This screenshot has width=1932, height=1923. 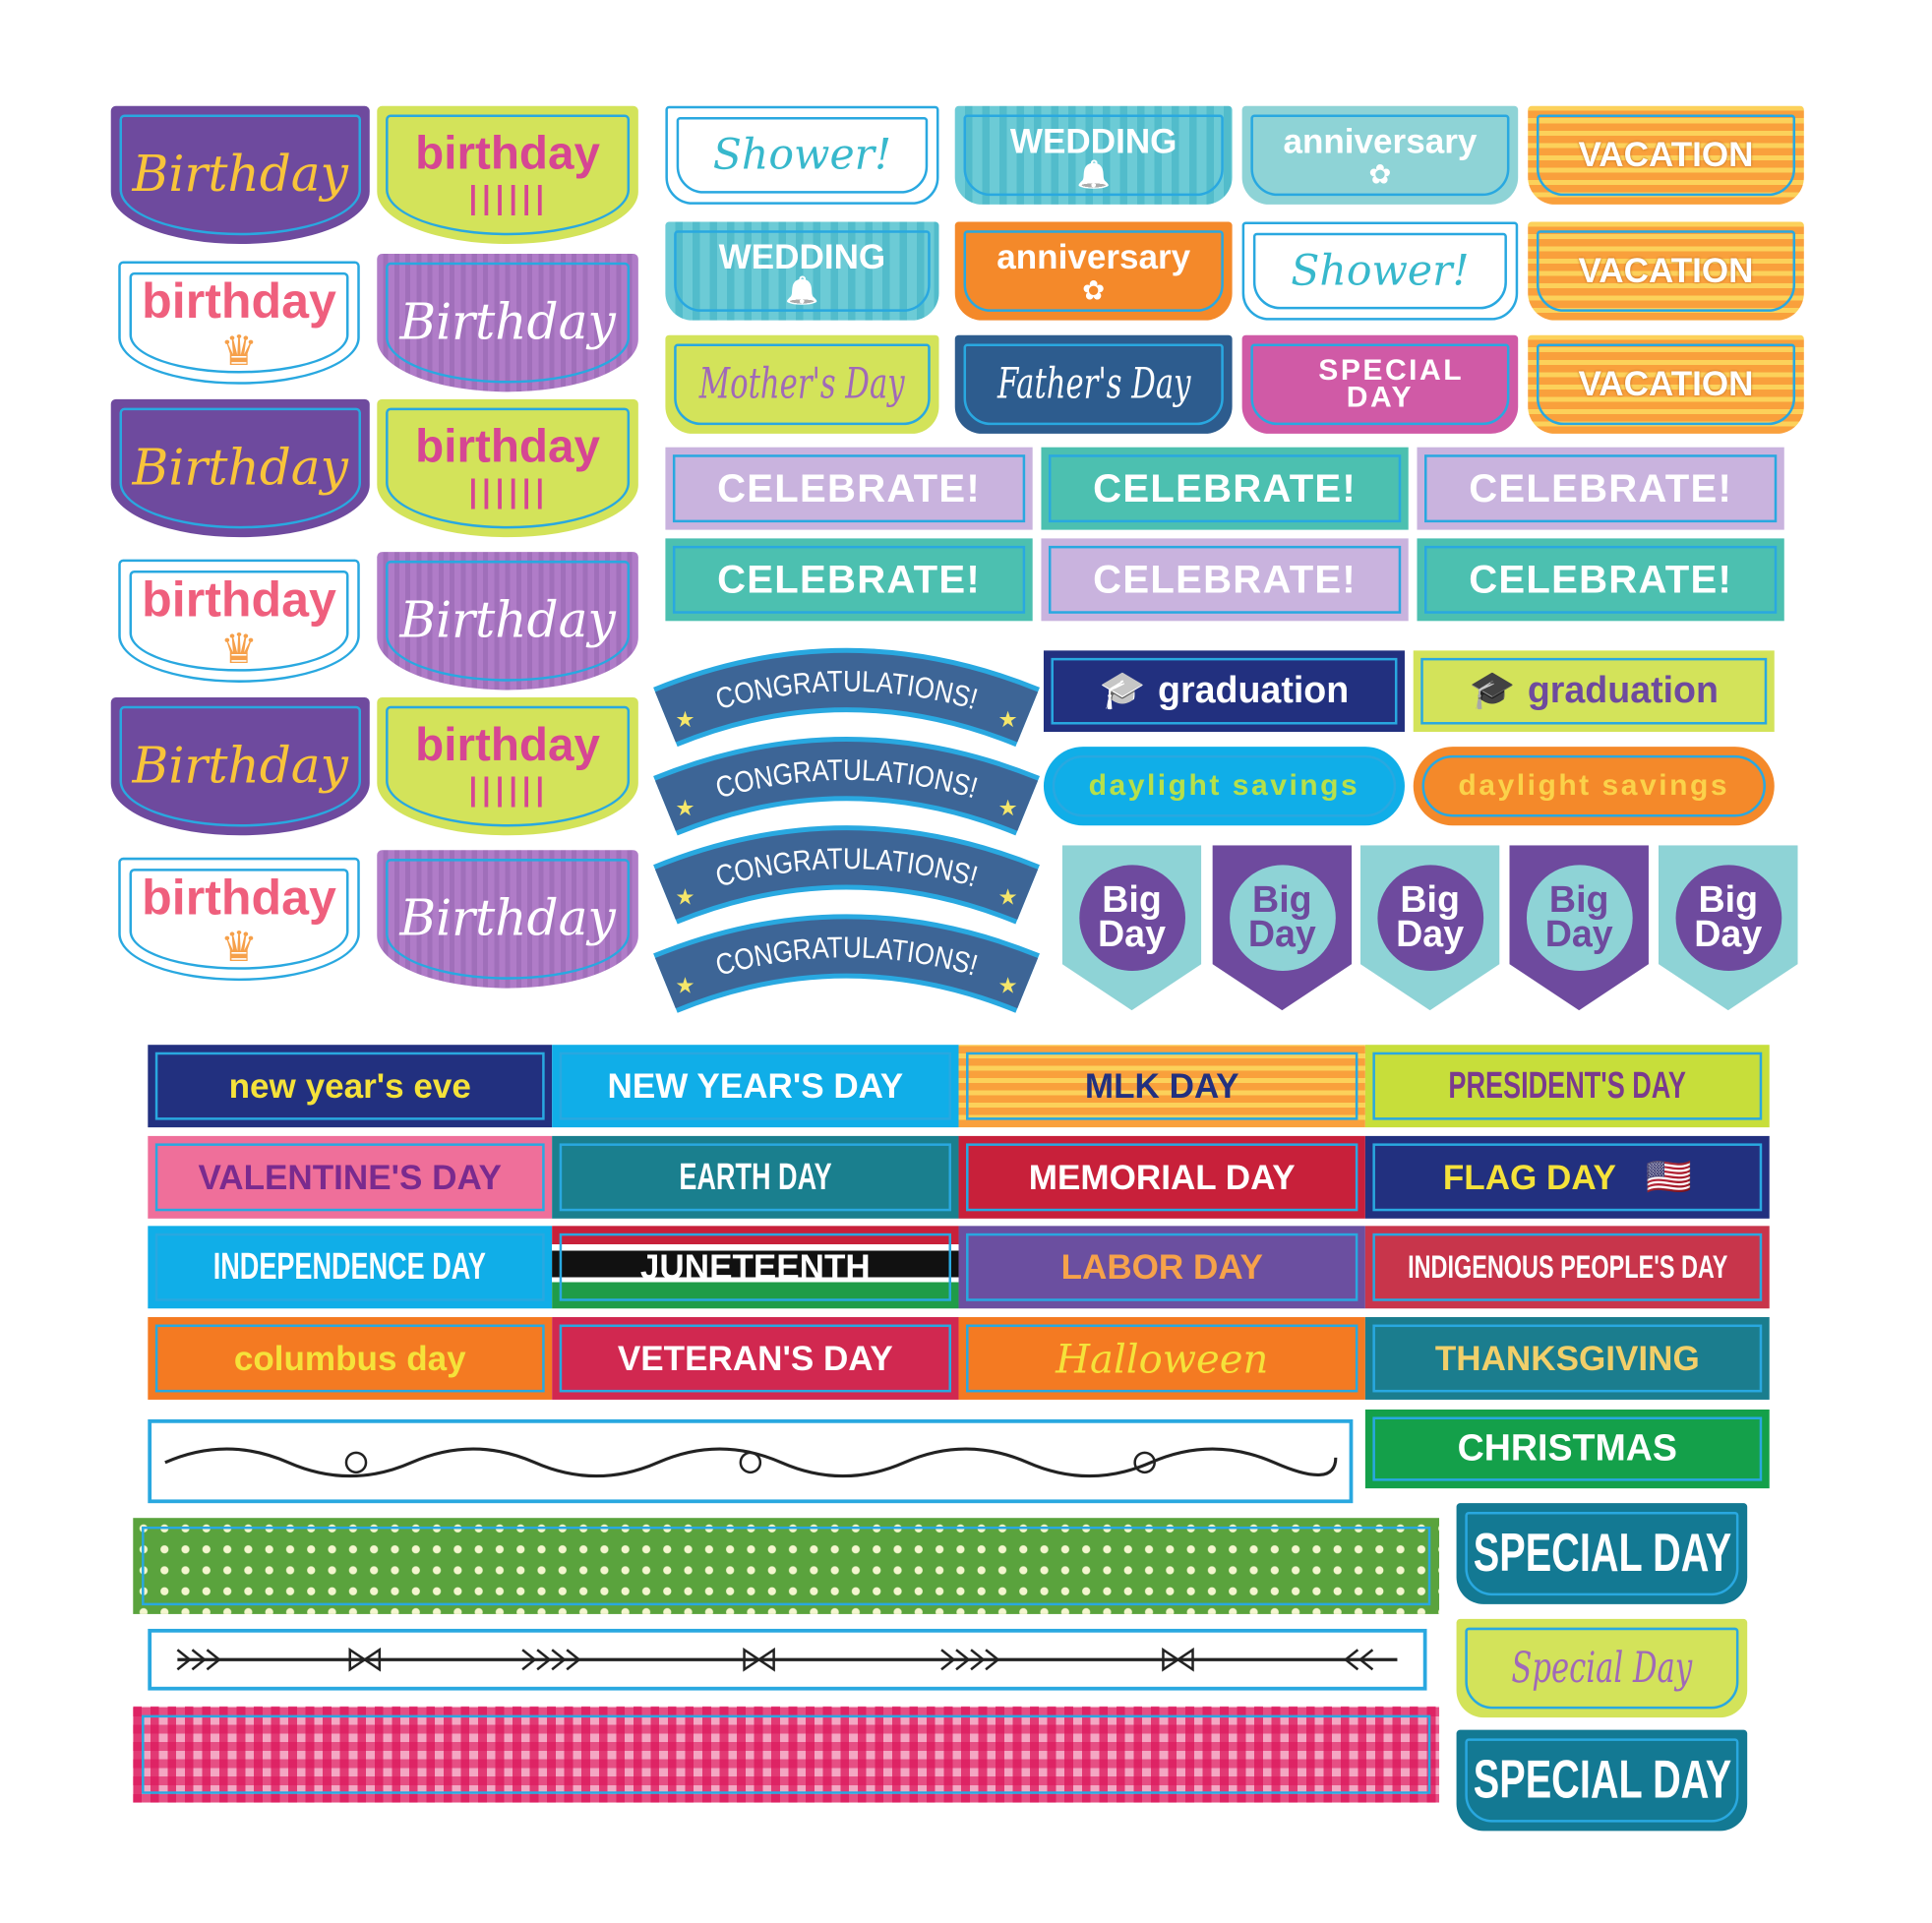 I want to click on christmas-sticker-label: CHRISTMAS, so click(x=1568, y=1449).